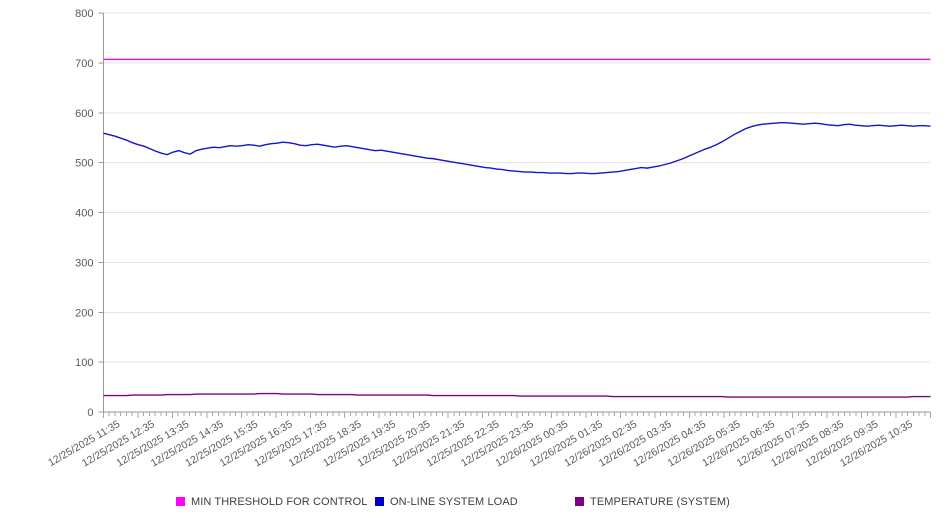 This screenshot has height=526, width=946. Describe the element at coordinates (84, 263) in the screenshot. I see `svg-text: 300` at that location.